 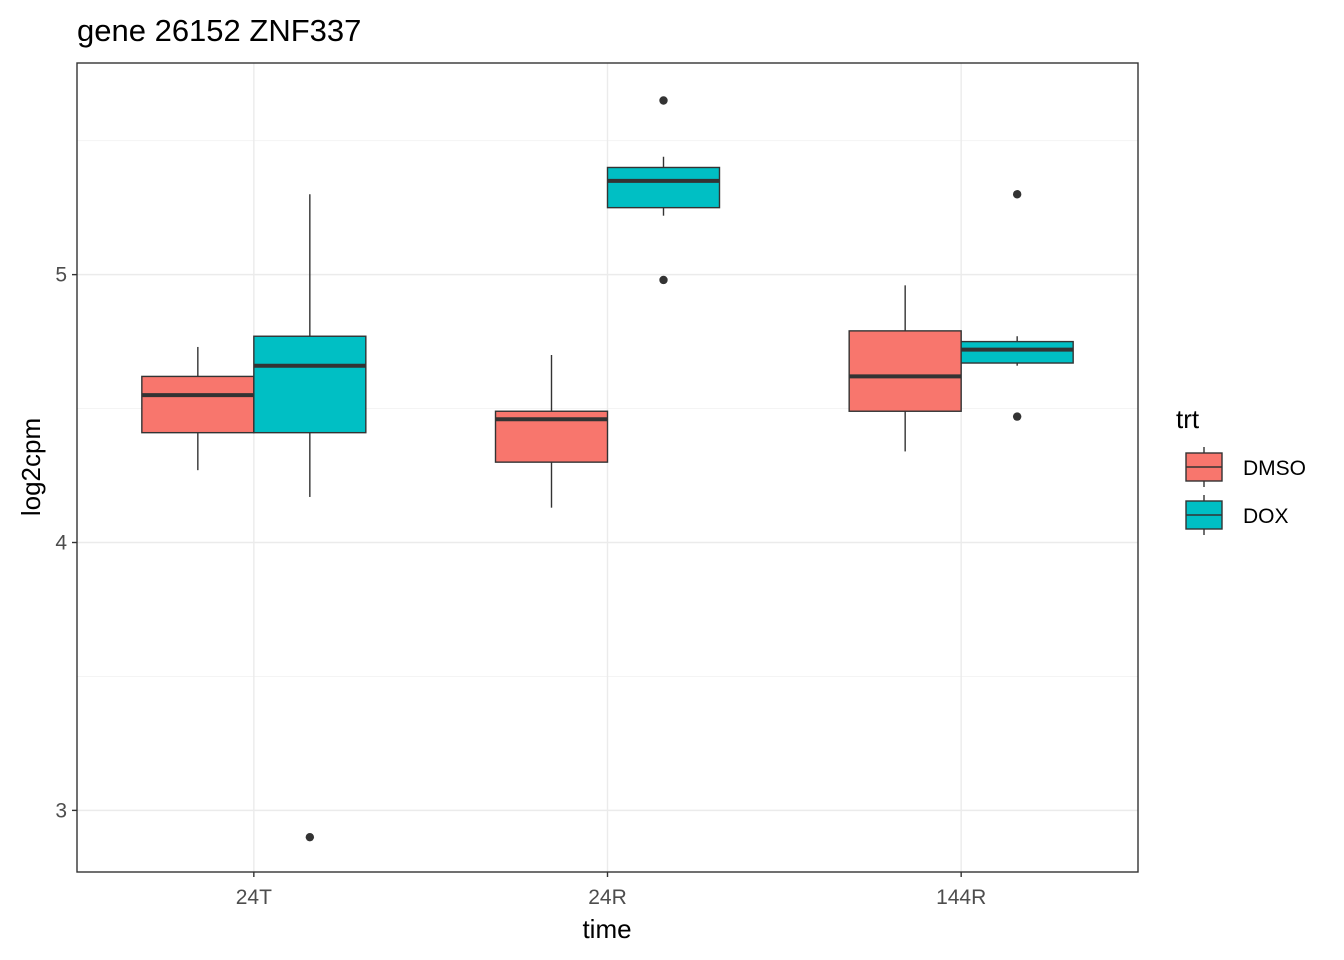 I want to click on box-dox-24t, so click(x=310, y=518).